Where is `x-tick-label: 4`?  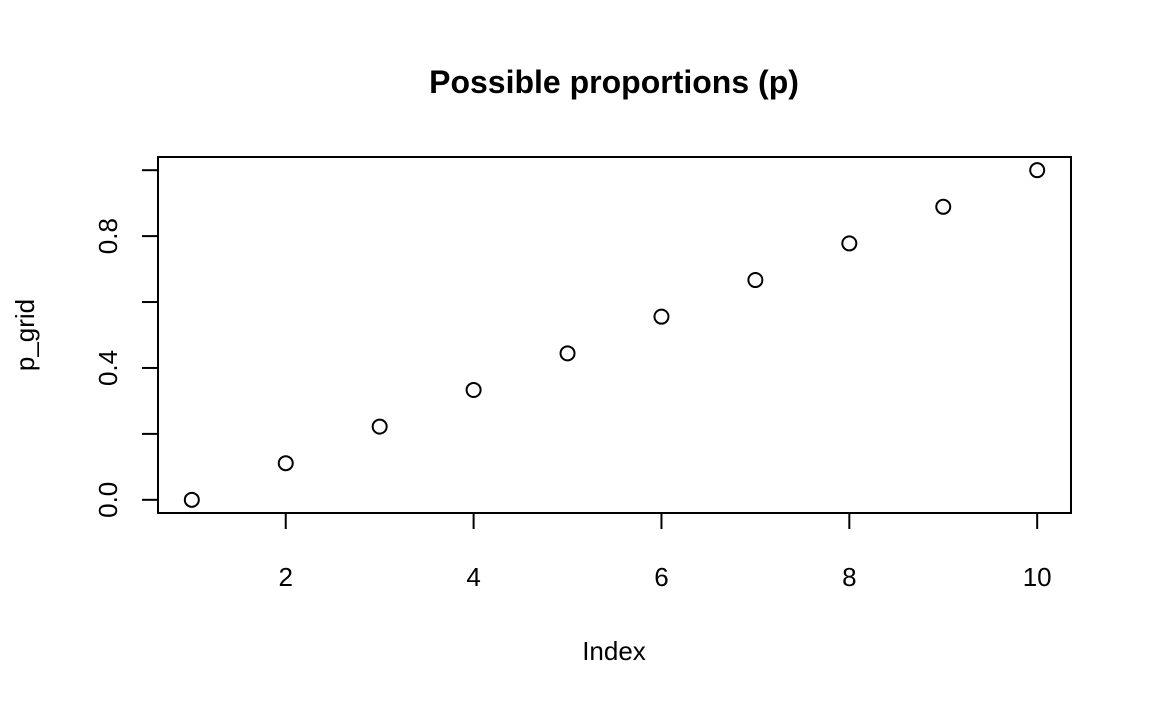
x-tick-label: 4 is located at coordinates (473, 577).